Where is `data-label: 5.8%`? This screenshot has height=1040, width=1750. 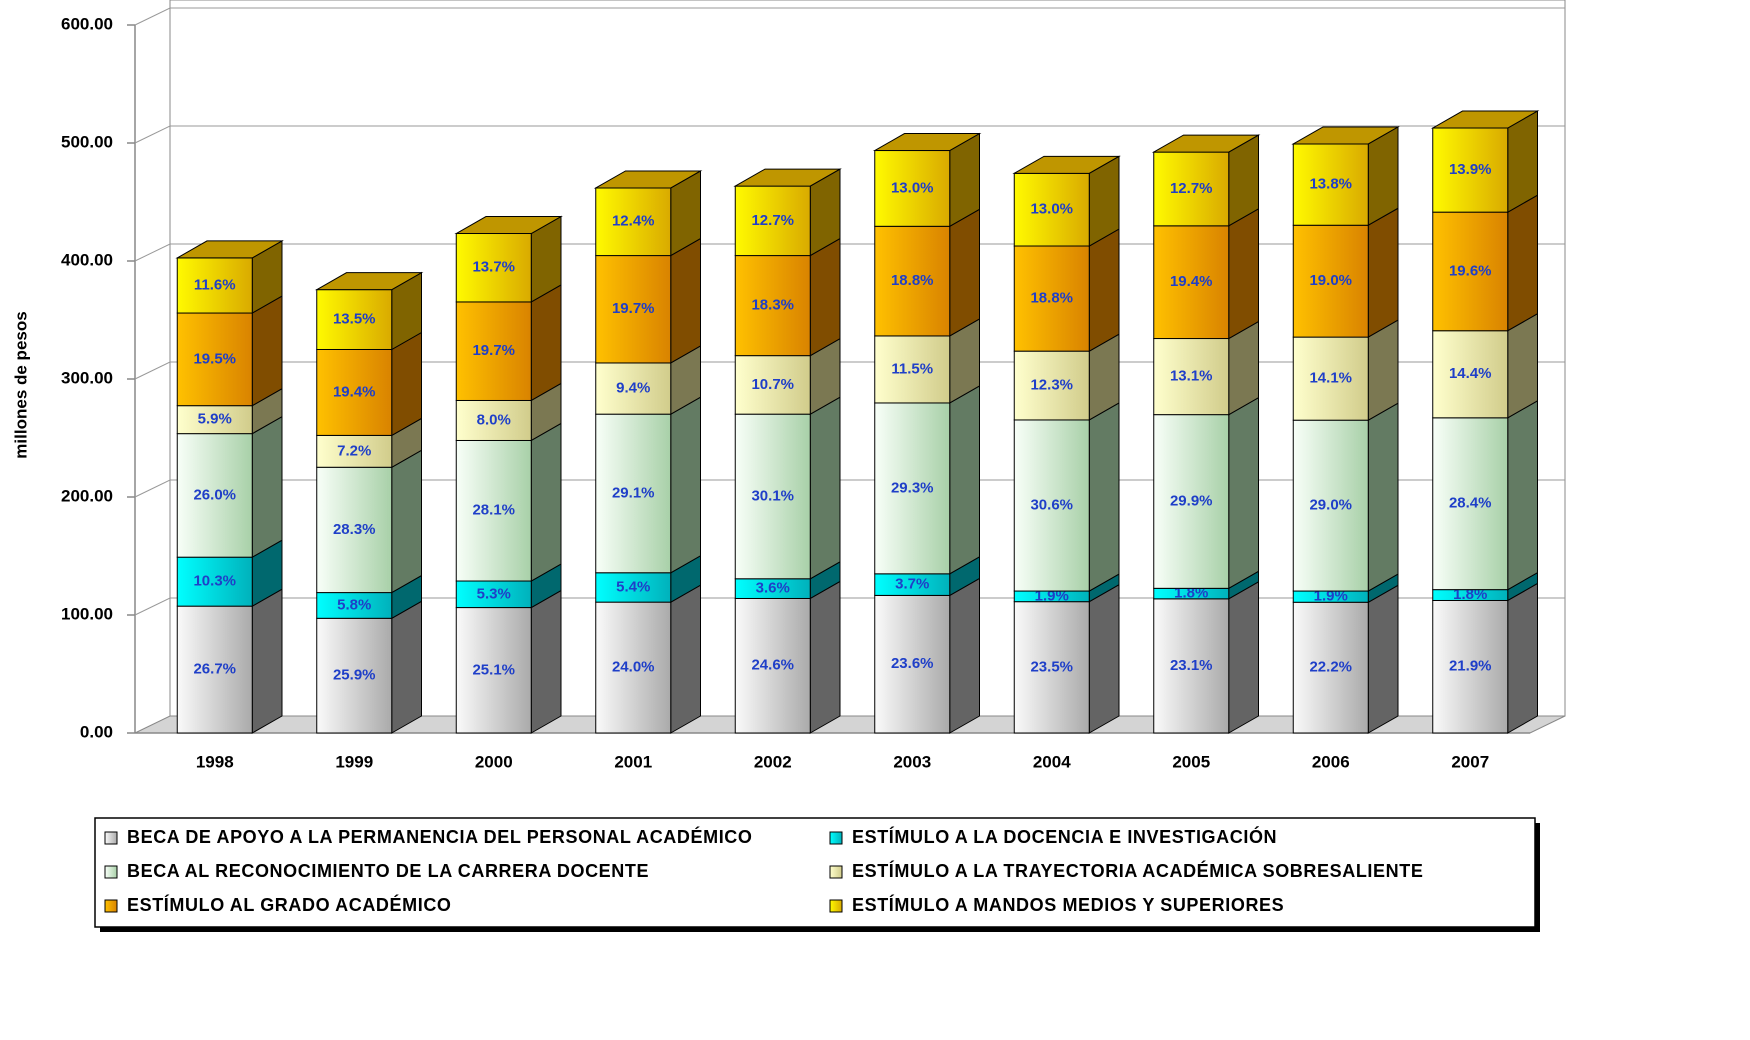
data-label: 5.8% is located at coordinates (354, 604).